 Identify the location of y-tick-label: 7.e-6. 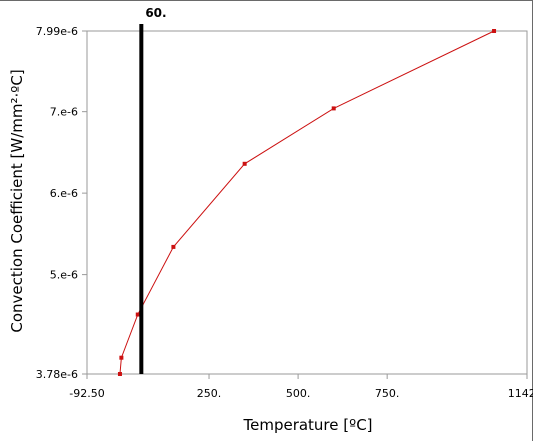
(64, 112).